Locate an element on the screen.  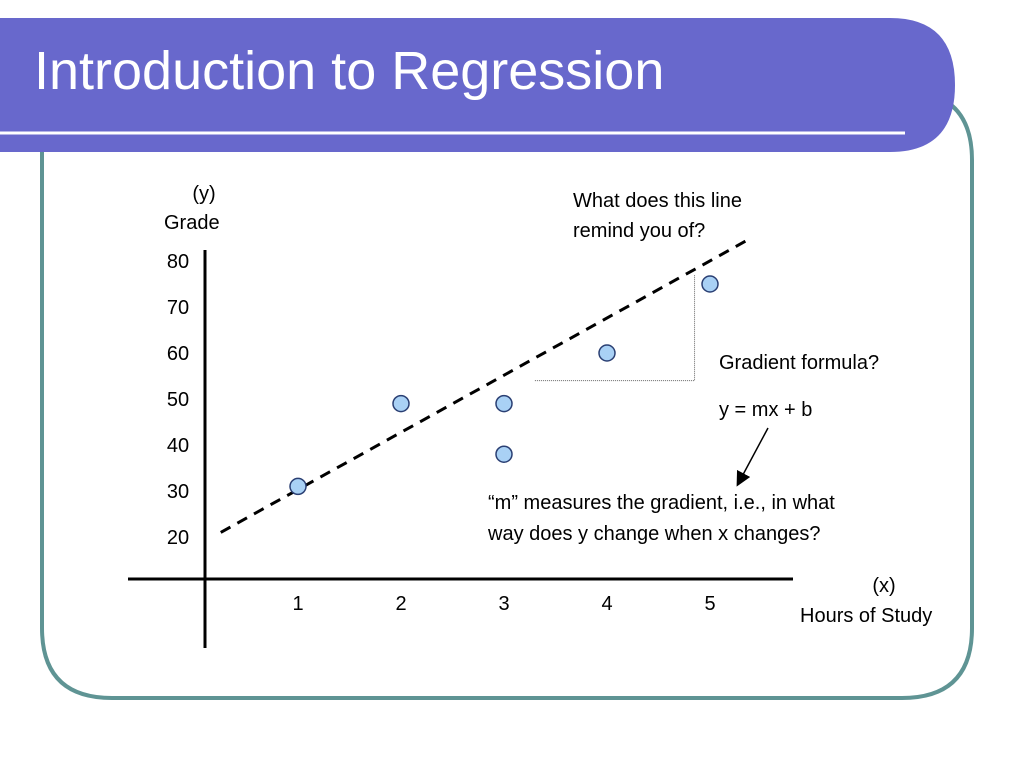
y-tick-label: 70 is located at coordinates (178, 308).